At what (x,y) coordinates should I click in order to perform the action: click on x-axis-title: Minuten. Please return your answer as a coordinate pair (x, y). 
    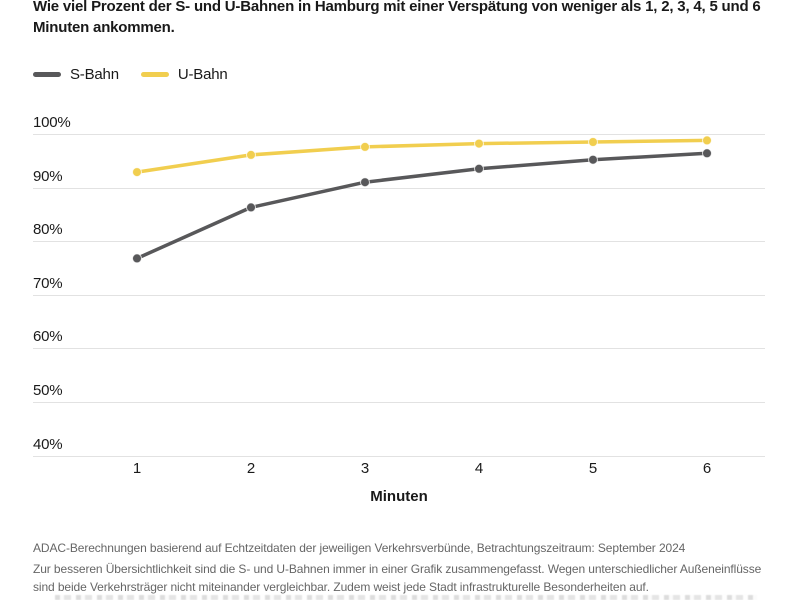
    Looking at the image, I should click on (399, 496).